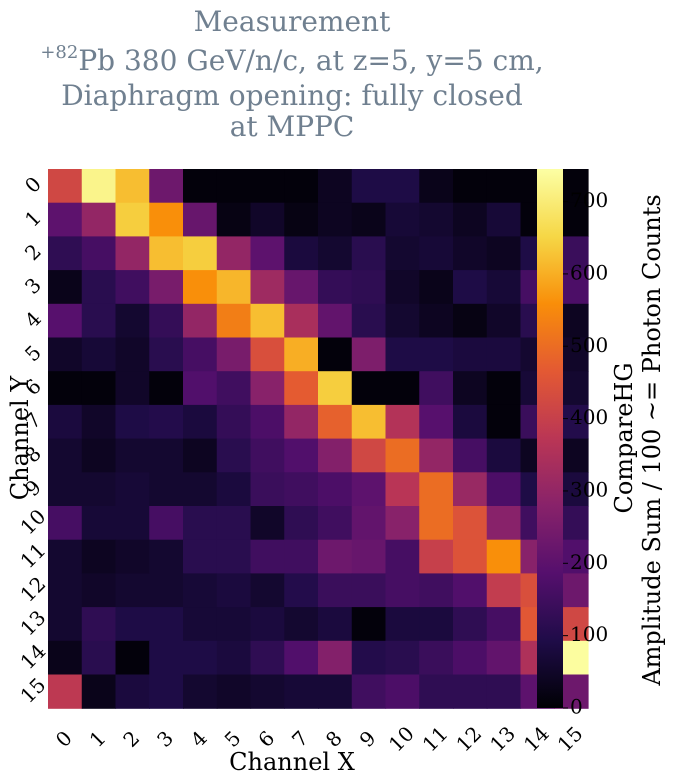  What do you see at coordinates (32, 521) in the screenshot?
I see `y-tick-label: 10` at bounding box center [32, 521].